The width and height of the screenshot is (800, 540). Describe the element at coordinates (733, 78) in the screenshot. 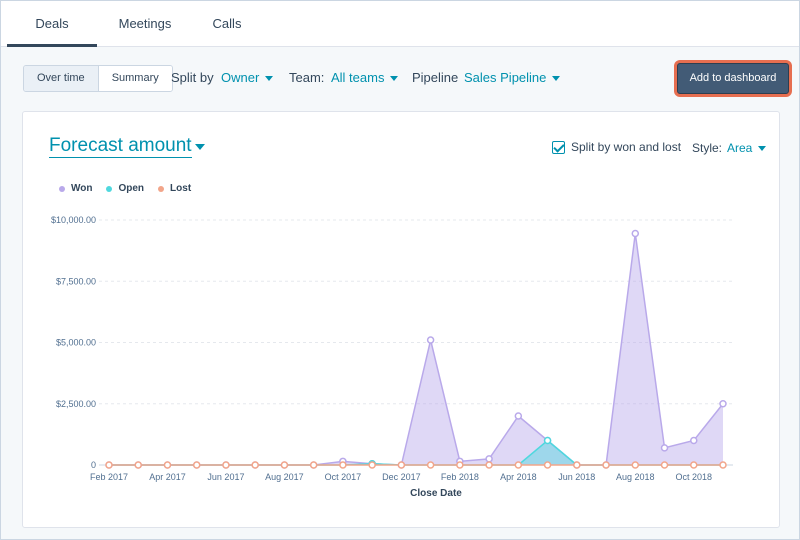

I see `add-to-dashboard-button: Add to dashboard` at that location.